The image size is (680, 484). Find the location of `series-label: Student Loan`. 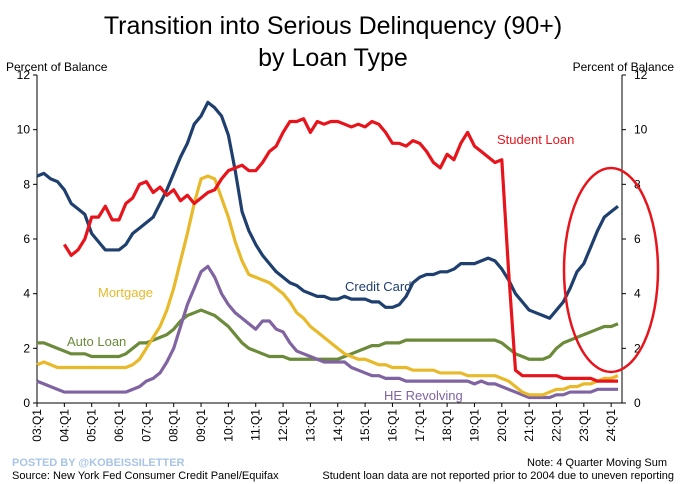

series-label: Student Loan is located at coordinates (535, 139).